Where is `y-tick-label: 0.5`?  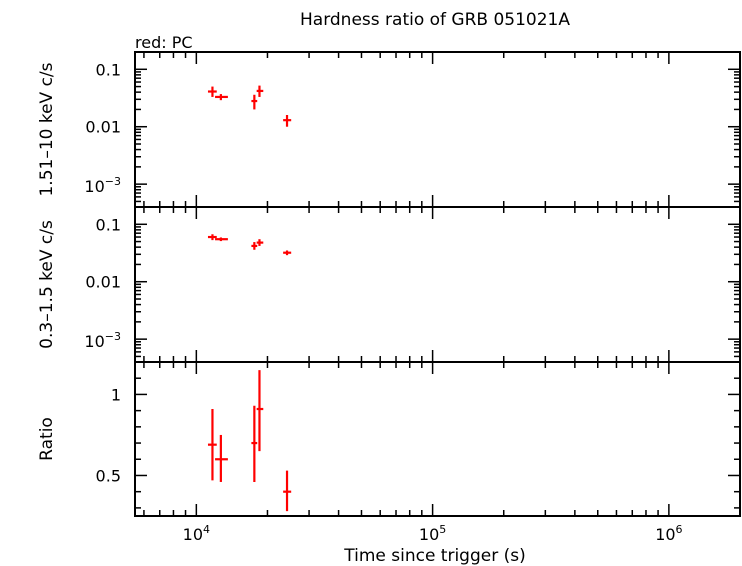 y-tick-label: 0.5 is located at coordinates (108, 475).